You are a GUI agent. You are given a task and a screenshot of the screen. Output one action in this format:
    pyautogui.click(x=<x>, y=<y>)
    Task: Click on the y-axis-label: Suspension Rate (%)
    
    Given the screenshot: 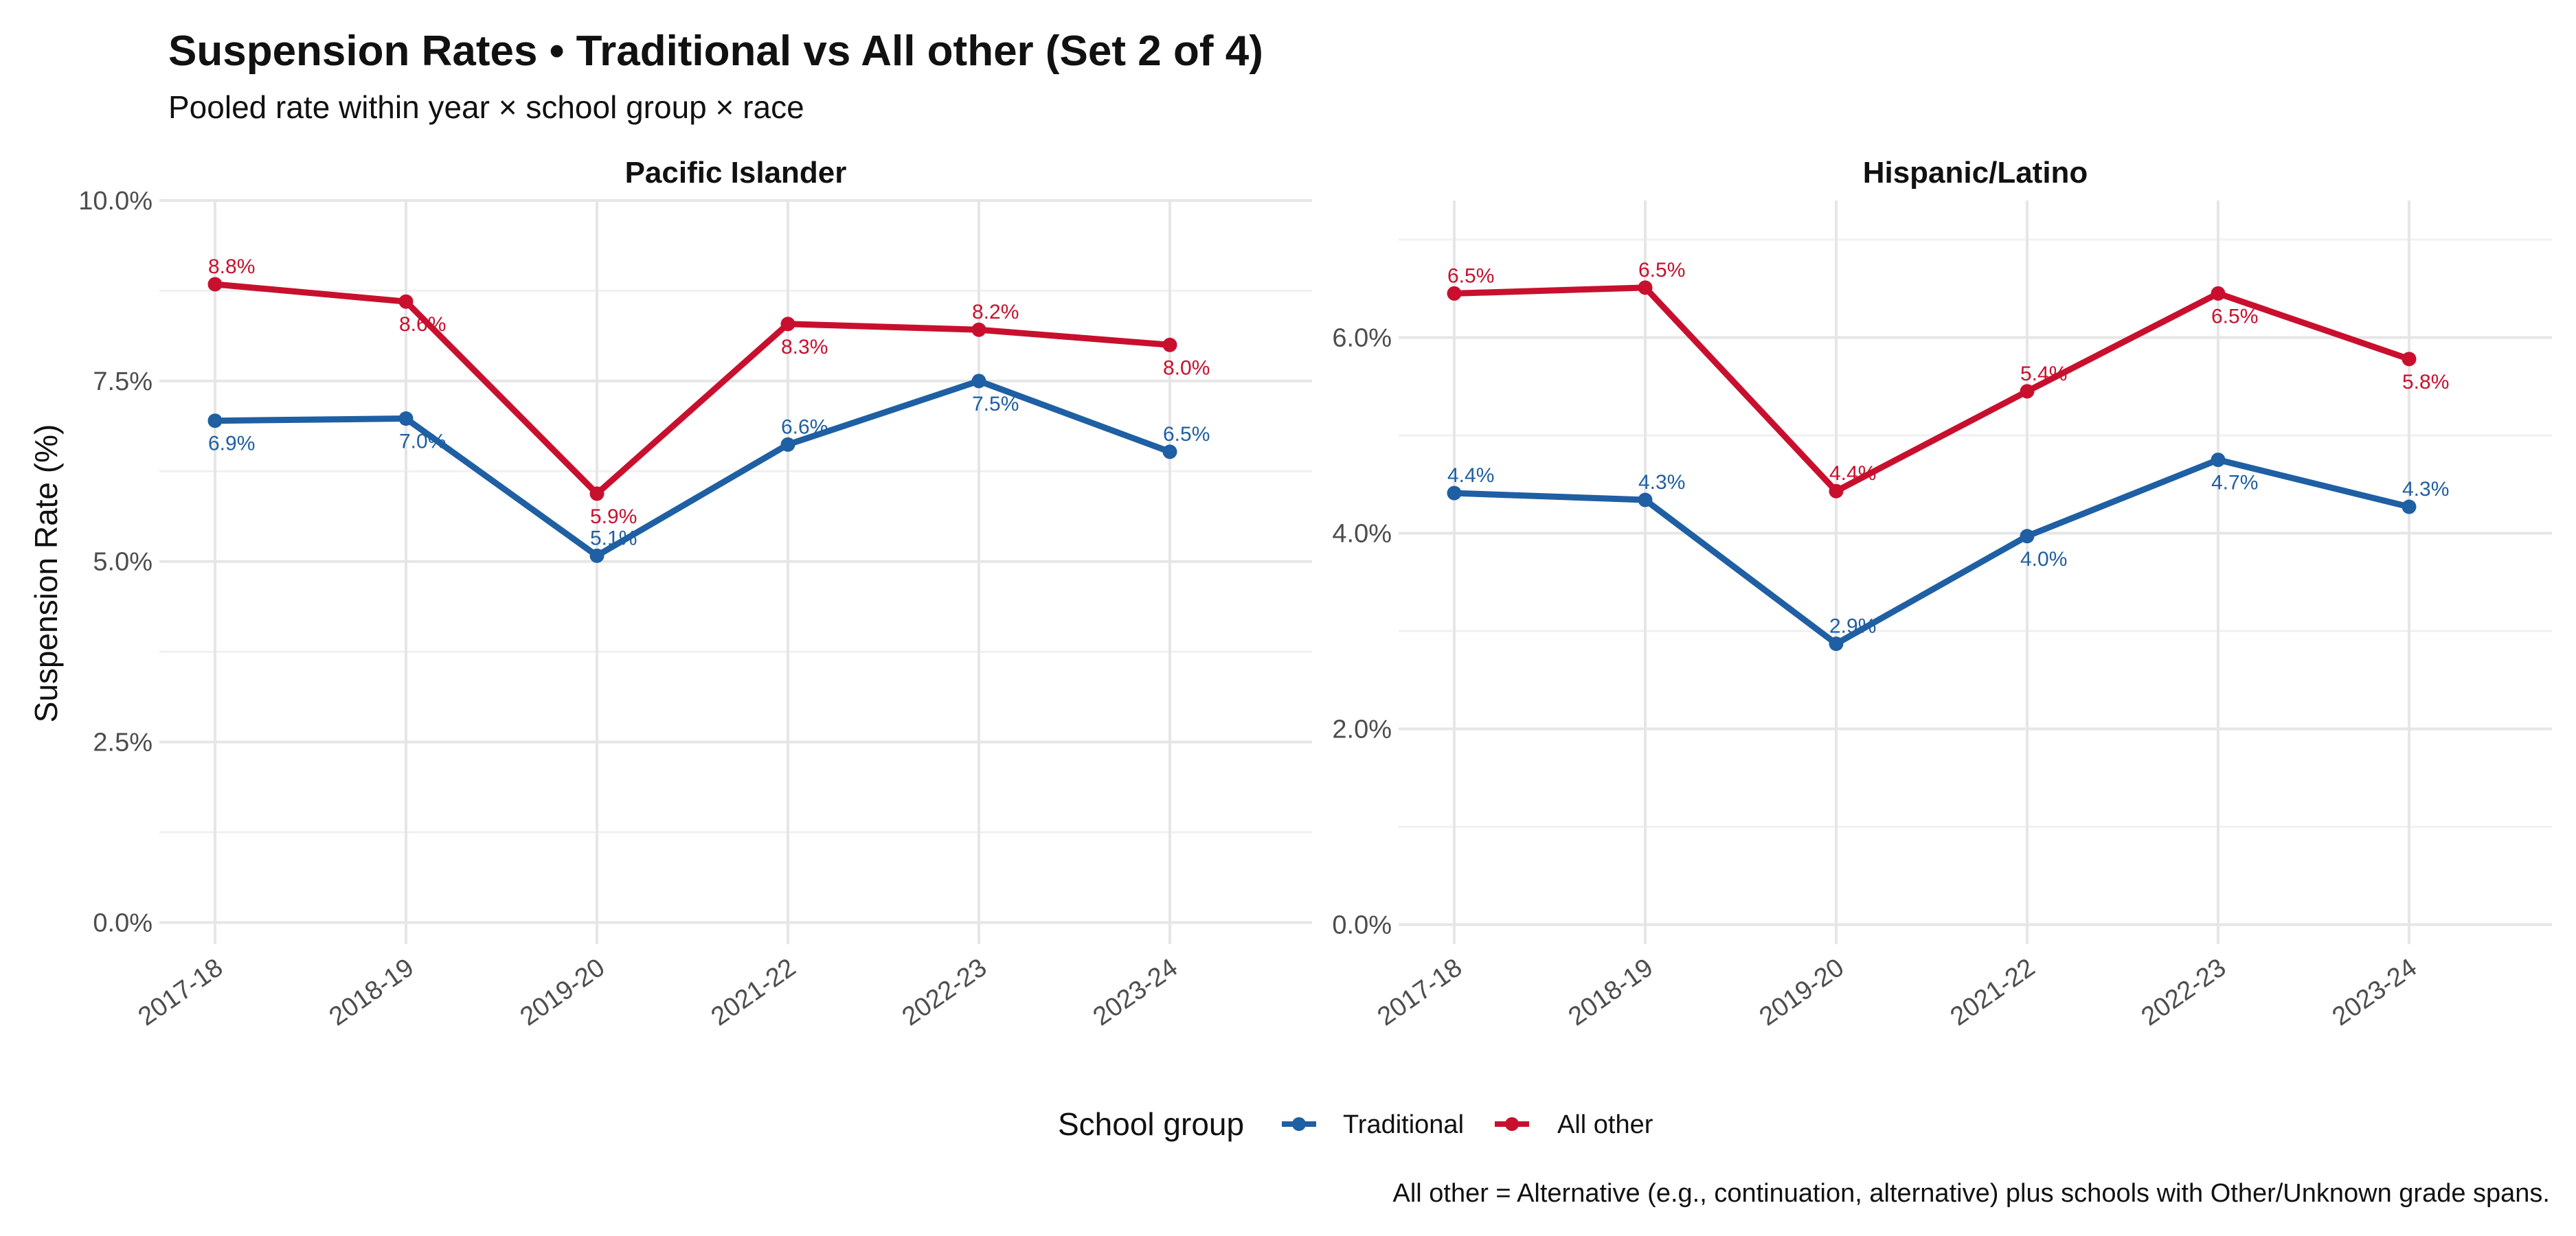 What is the action you would take?
    pyautogui.click(x=46, y=573)
    